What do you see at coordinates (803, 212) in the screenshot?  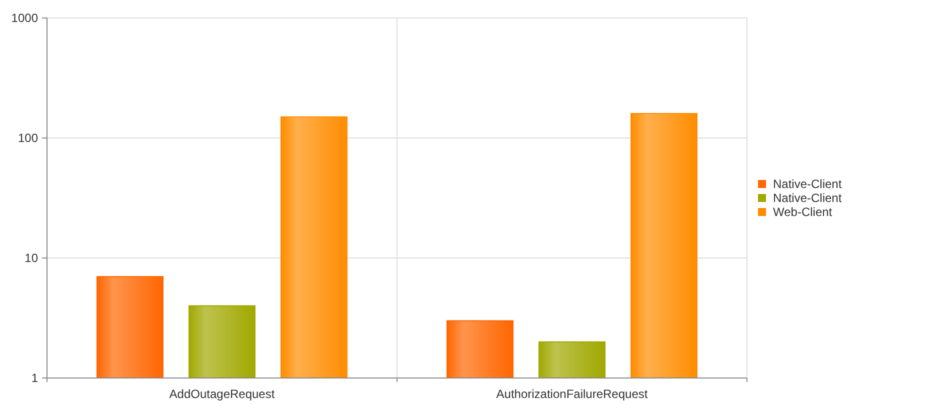 I see `legend-label: Web-Client` at bounding box center [803, 212].